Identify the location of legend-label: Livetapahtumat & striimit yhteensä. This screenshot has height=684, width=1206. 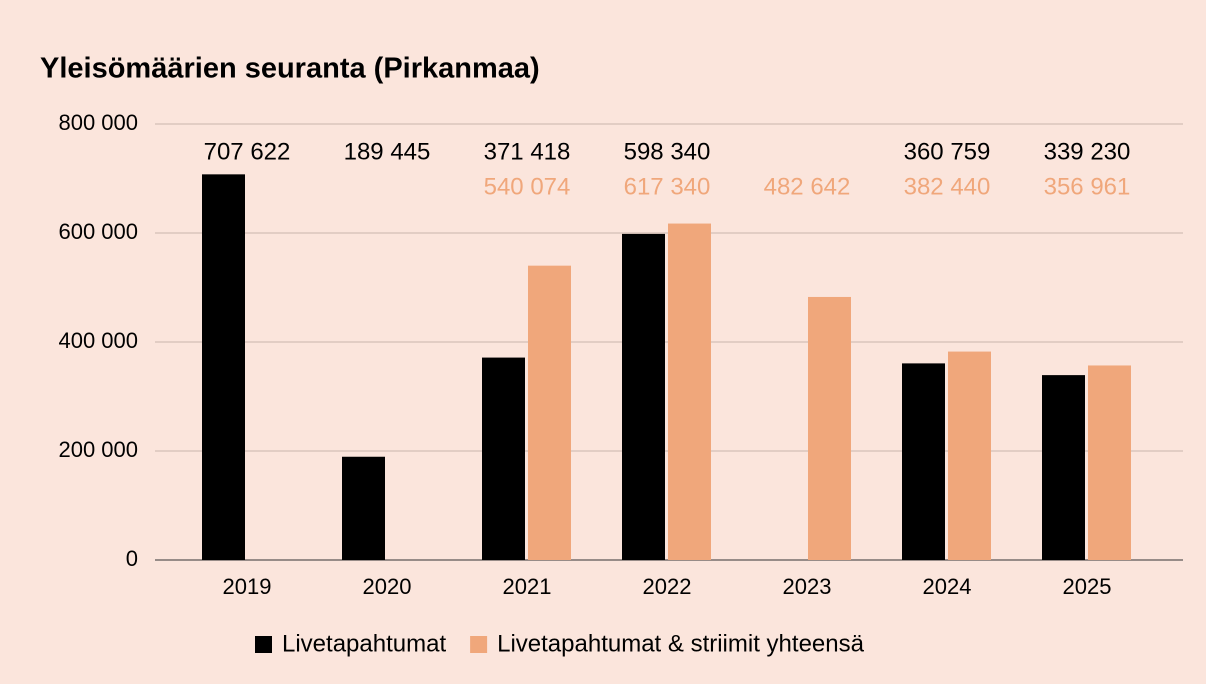
(680, 643).